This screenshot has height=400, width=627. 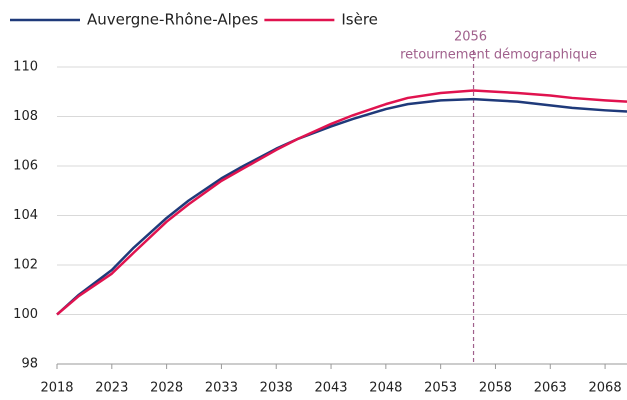 What do you see at coordinates (25, 265) in the screenshot?
I see `y-tick-label: 102` at bounding box center [25, 265].